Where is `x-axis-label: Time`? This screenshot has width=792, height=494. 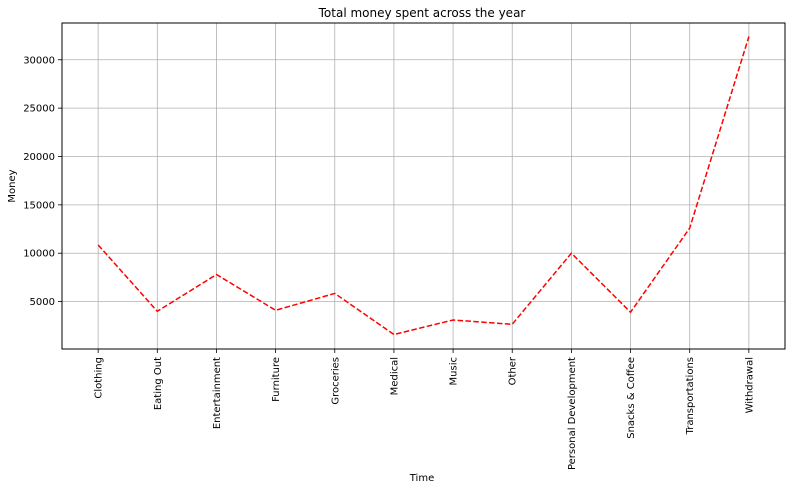 x-axis-label: Time is located at coordinates (421, 478).